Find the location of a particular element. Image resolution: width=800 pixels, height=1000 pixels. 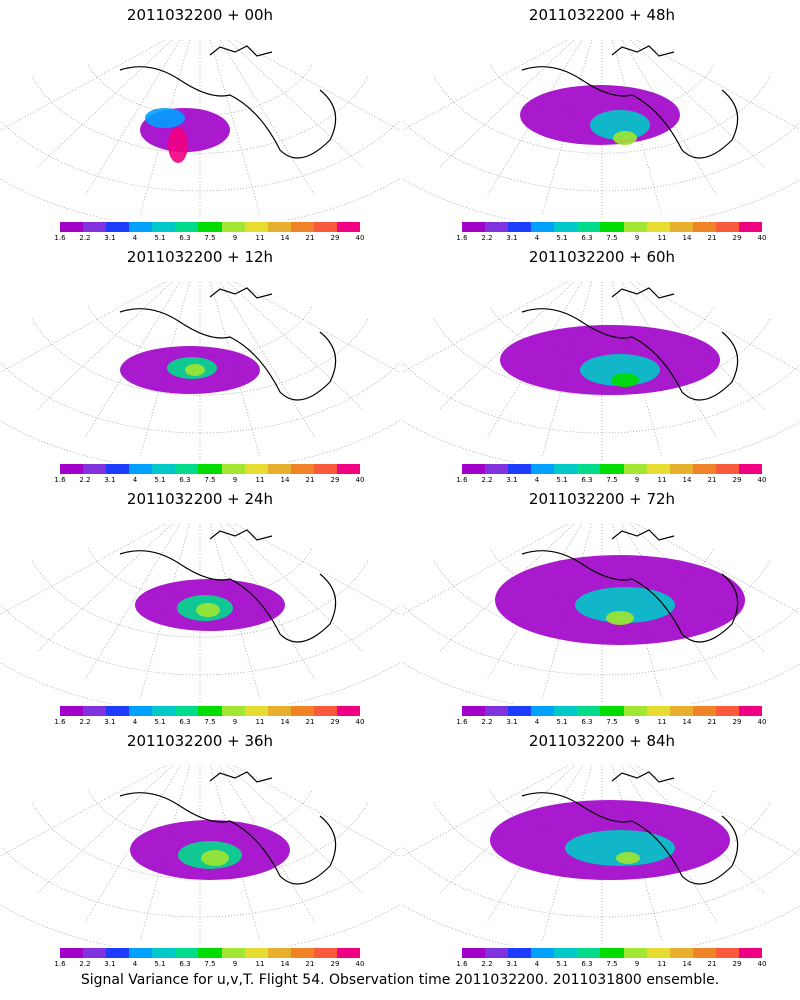

colorbar-tick-label: 9 is located at coordinates (235, 964).